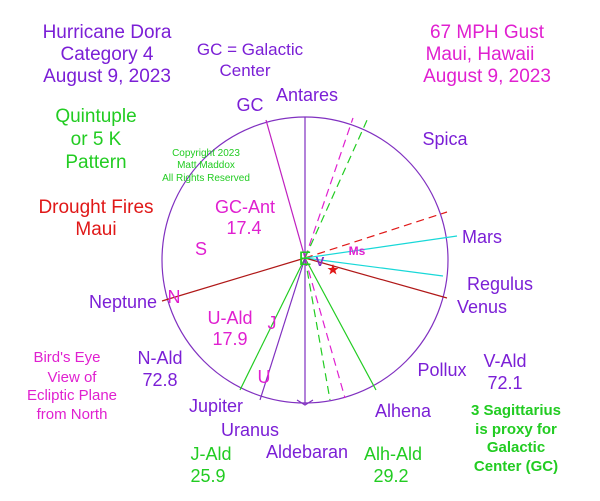 The image size is (600, 501). Describe the element at coordinates (159, 358) in the screenshot. I see `n-ald-line1: N-Ald` at that location.